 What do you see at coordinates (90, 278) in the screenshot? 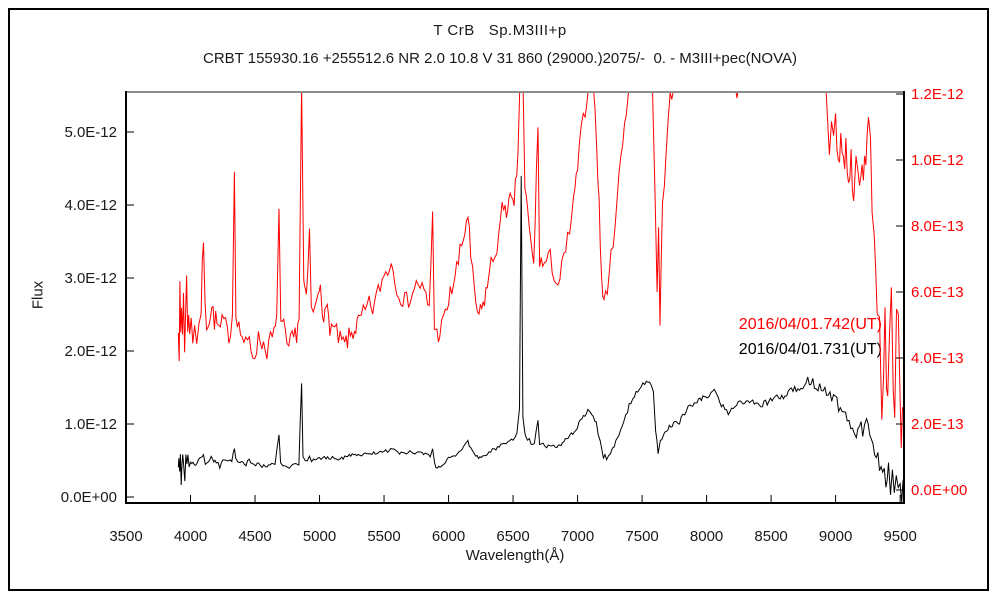
I see `y-left-tick-label: 3.0E-12` at bounding box center [90, 278].